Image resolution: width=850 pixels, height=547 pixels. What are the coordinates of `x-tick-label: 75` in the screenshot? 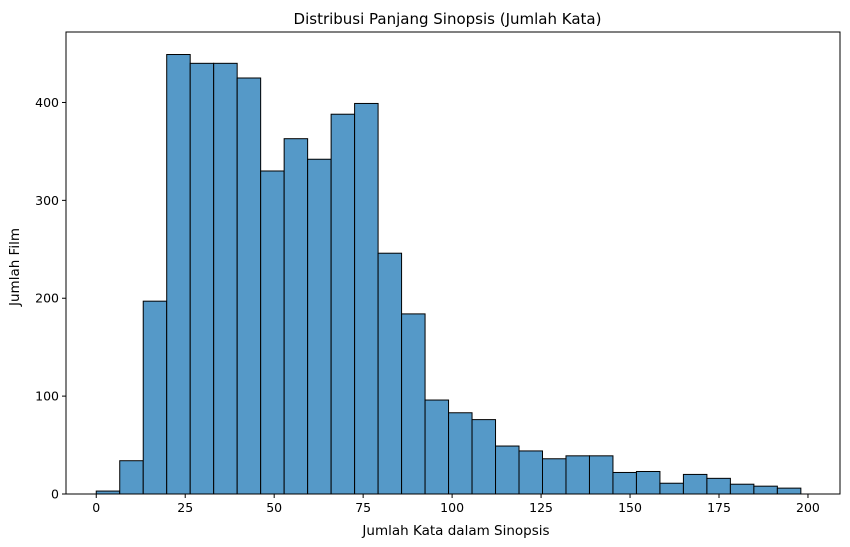 It's located at (363, 507).